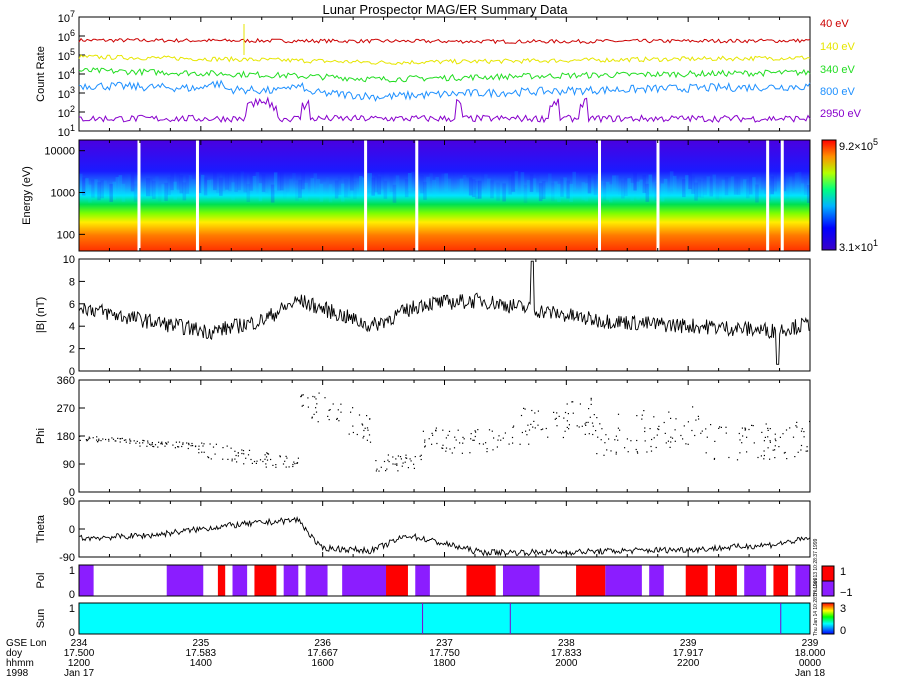 This screenshot has width=900, height=700. I want to click on theta-ytick-label: -90, so click(67, 558).